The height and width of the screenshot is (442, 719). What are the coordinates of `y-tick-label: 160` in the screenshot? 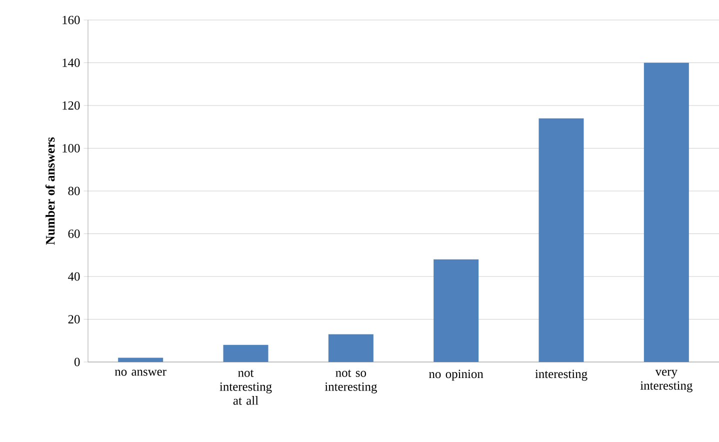 It's located at (71, 20).